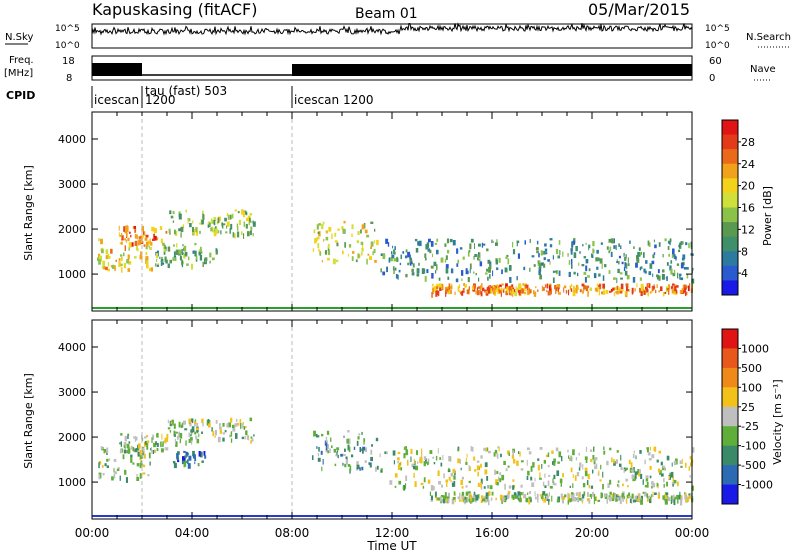 Image resolution: width=800 pixels, height=554 pixels. I want to click on nsky-trace, so click(392, 34).